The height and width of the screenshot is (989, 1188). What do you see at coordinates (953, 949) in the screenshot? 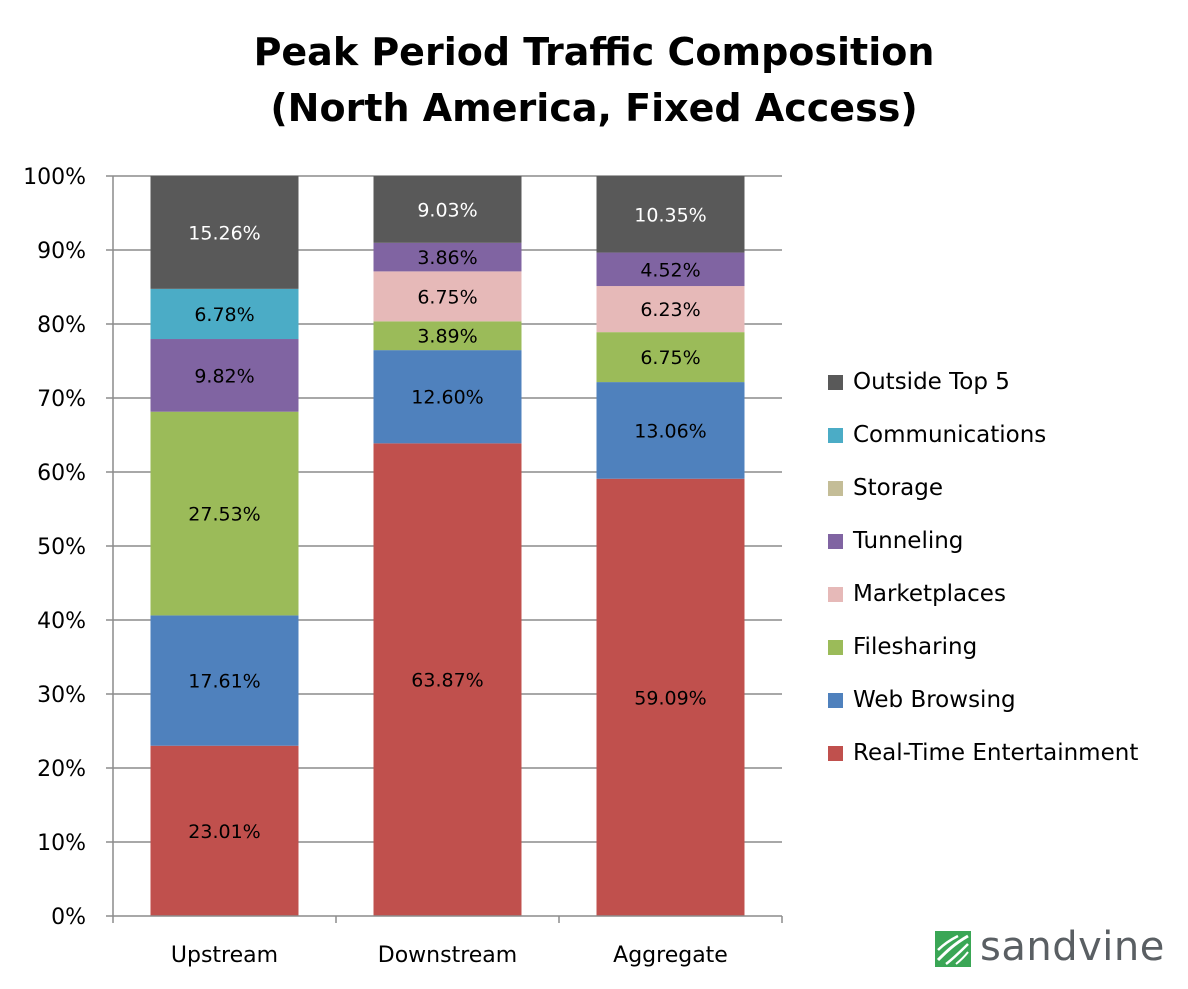
I see `sandvine-logo-icon` at bounding box center [953, 949].